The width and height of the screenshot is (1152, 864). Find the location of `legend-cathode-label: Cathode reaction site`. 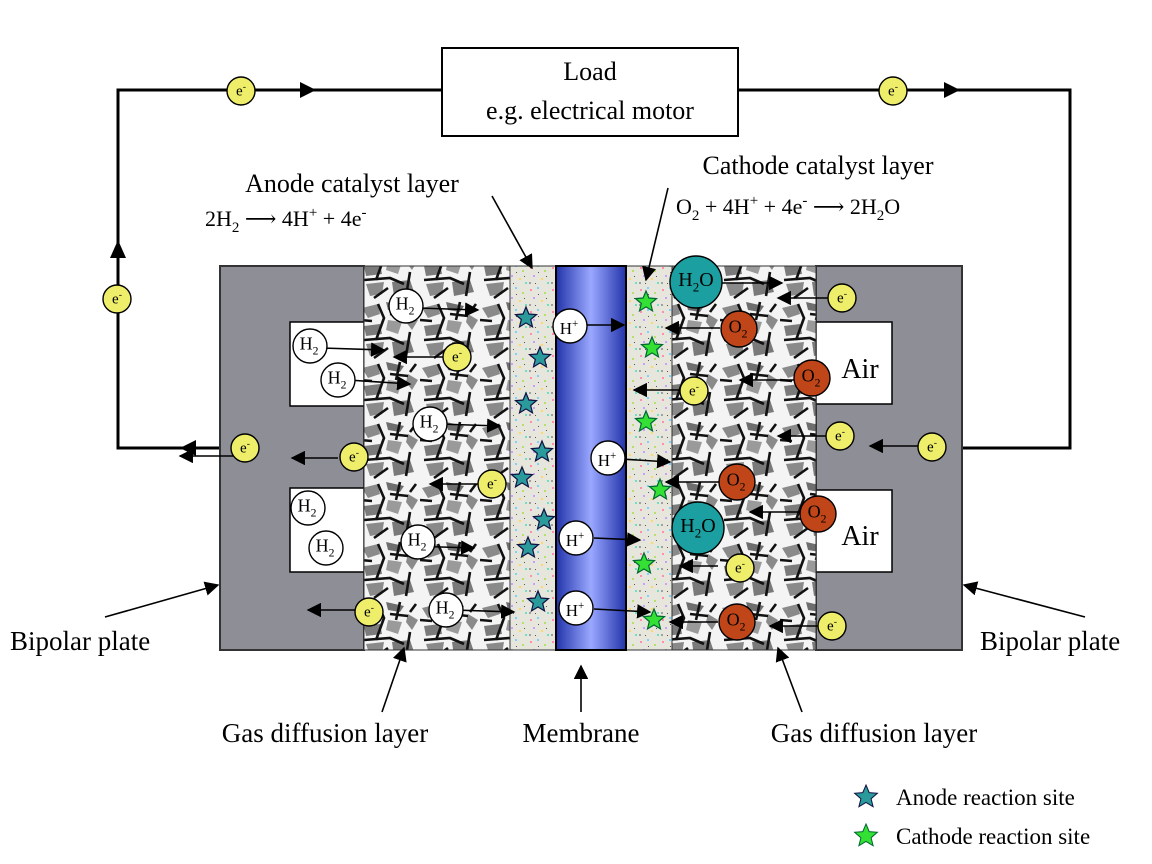

legend-cathode-label: Cathode reaction site is located at coordinates (993, 836).